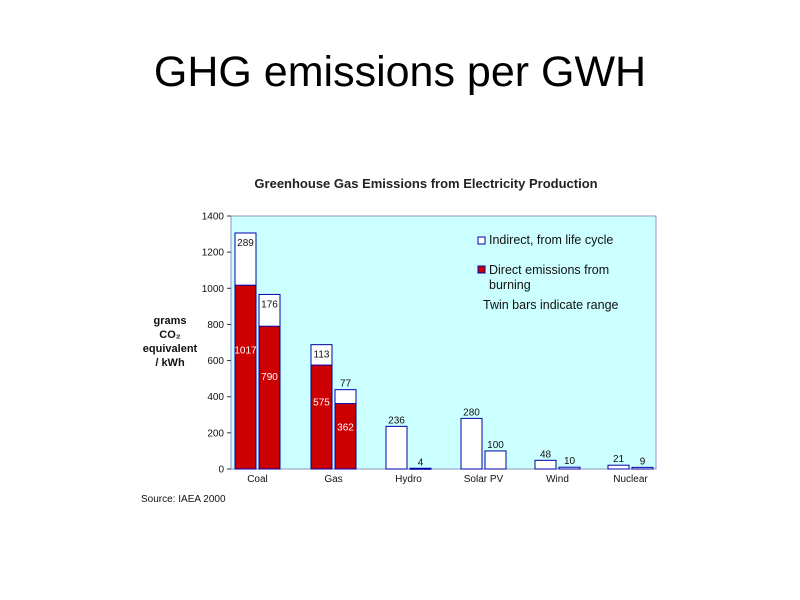  What do you see at coordinates (322, 355) in the screenshot?
I see `data-label-indirect: 113` at bounding box center [322, 355].